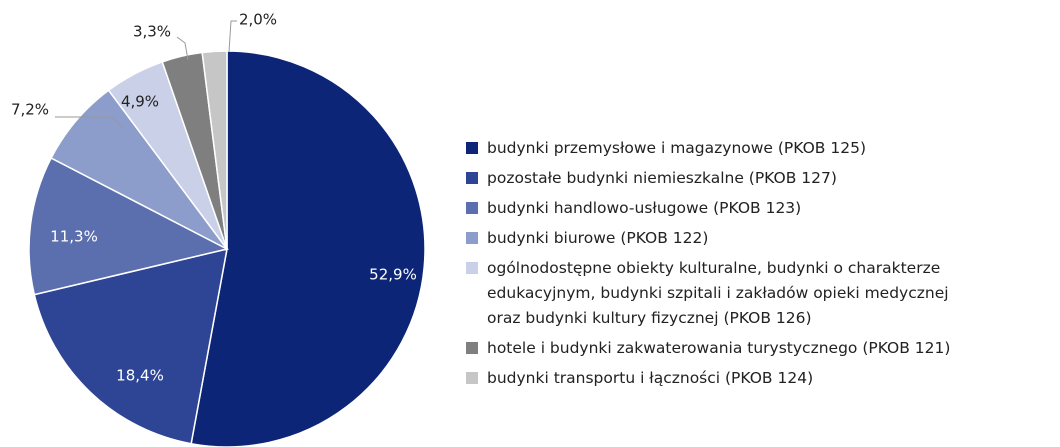  I want to click on data-label: 11,3%, so click(74, 237).